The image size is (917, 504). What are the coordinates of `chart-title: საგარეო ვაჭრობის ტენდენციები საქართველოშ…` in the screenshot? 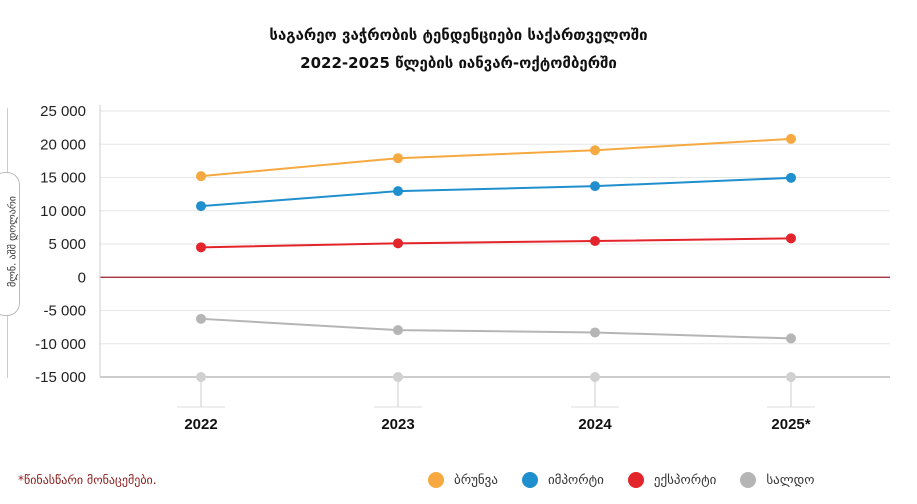 It's located at (458, 35).